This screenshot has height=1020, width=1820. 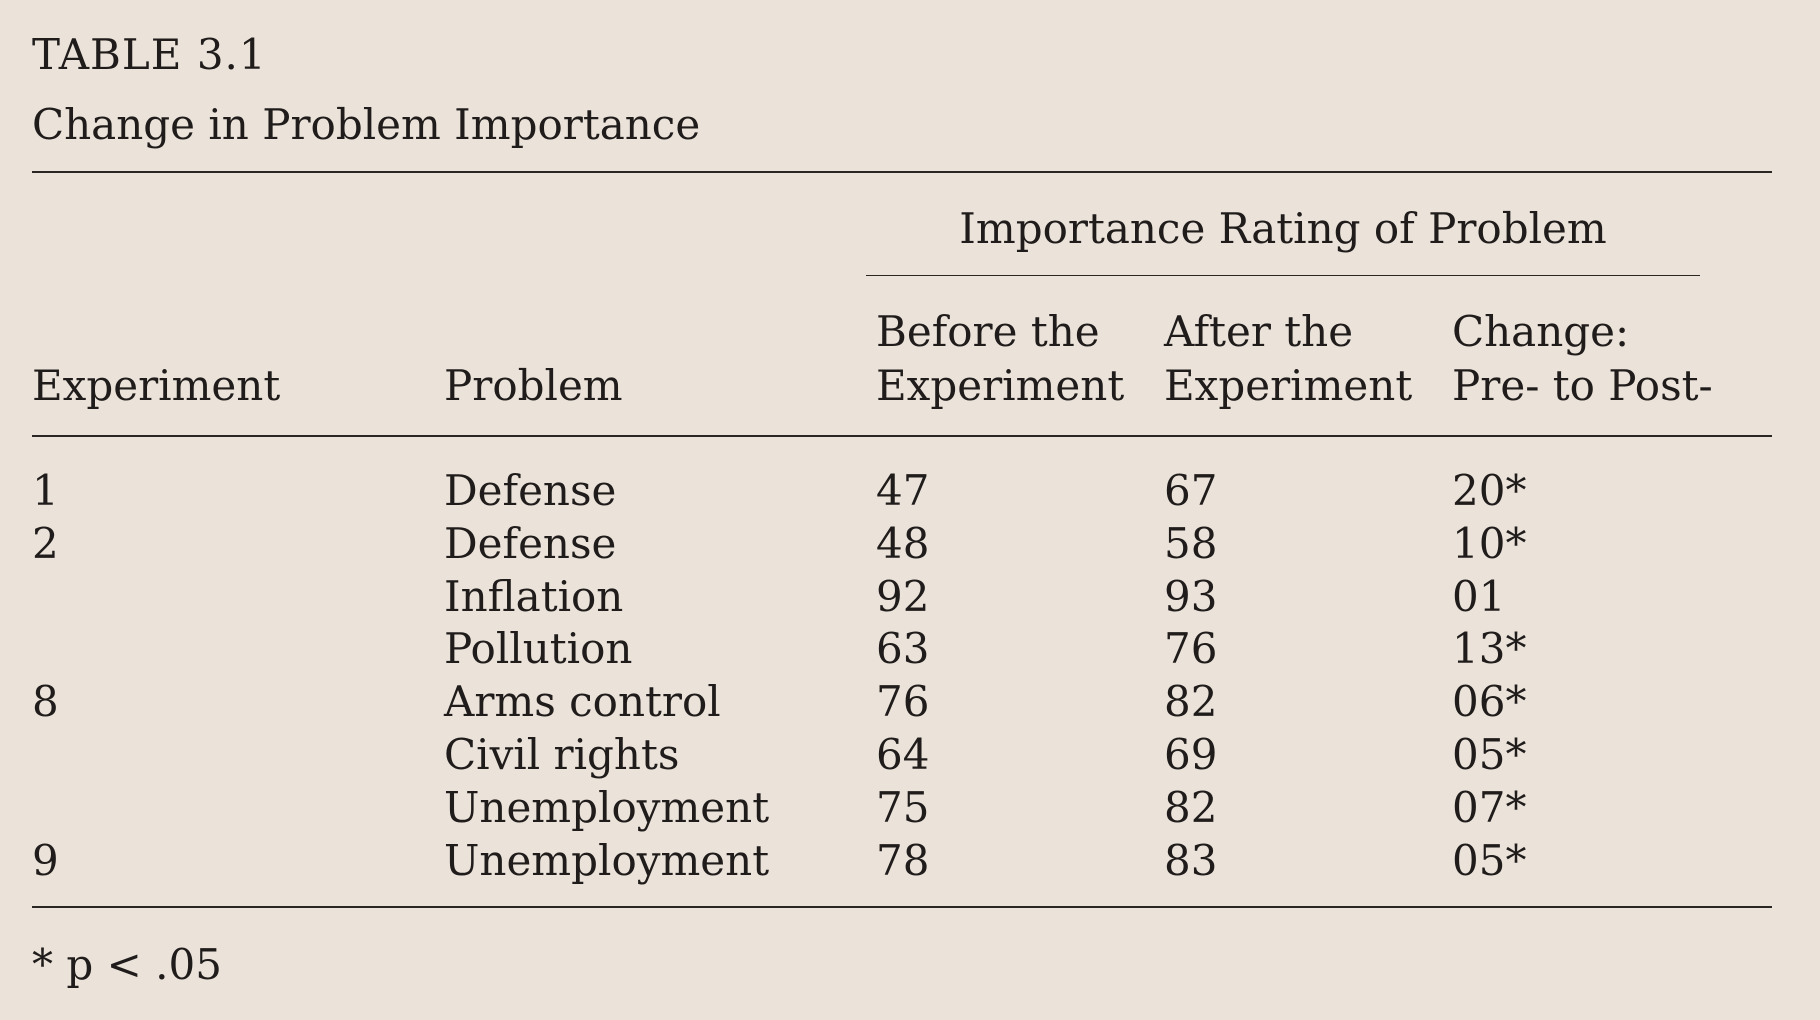 What do you see at coordinates (366, 124) in the screenshot?
I see `table-title: Change in Problem Importance` at bounding box center [366, 124].